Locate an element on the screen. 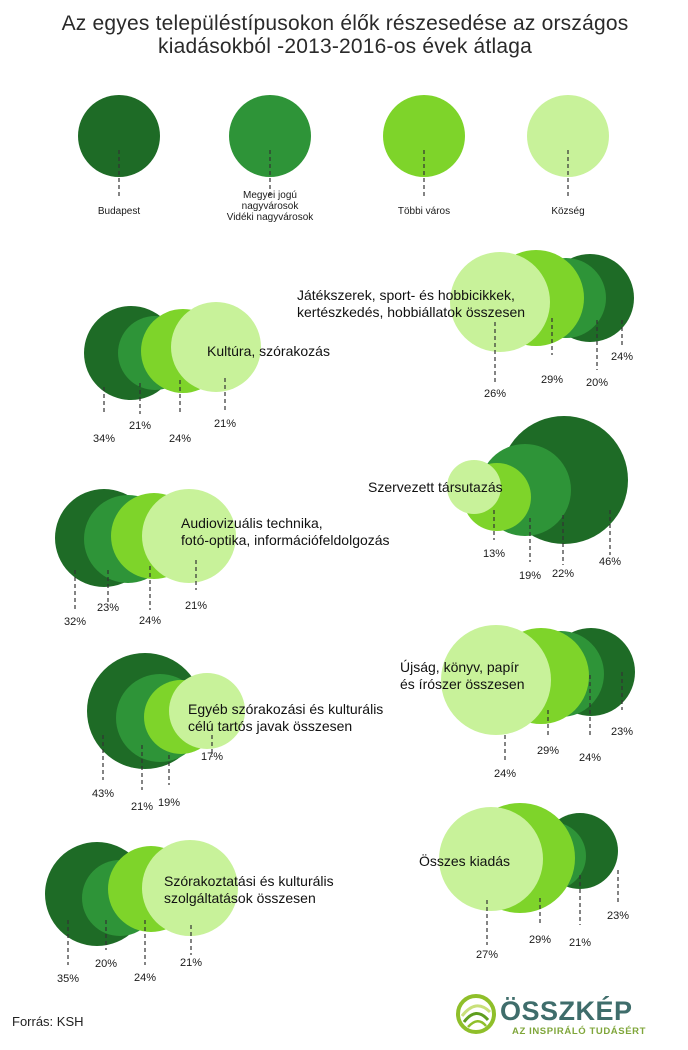  value-label-2-budapest: 46% is located at coordinates (610, 562).